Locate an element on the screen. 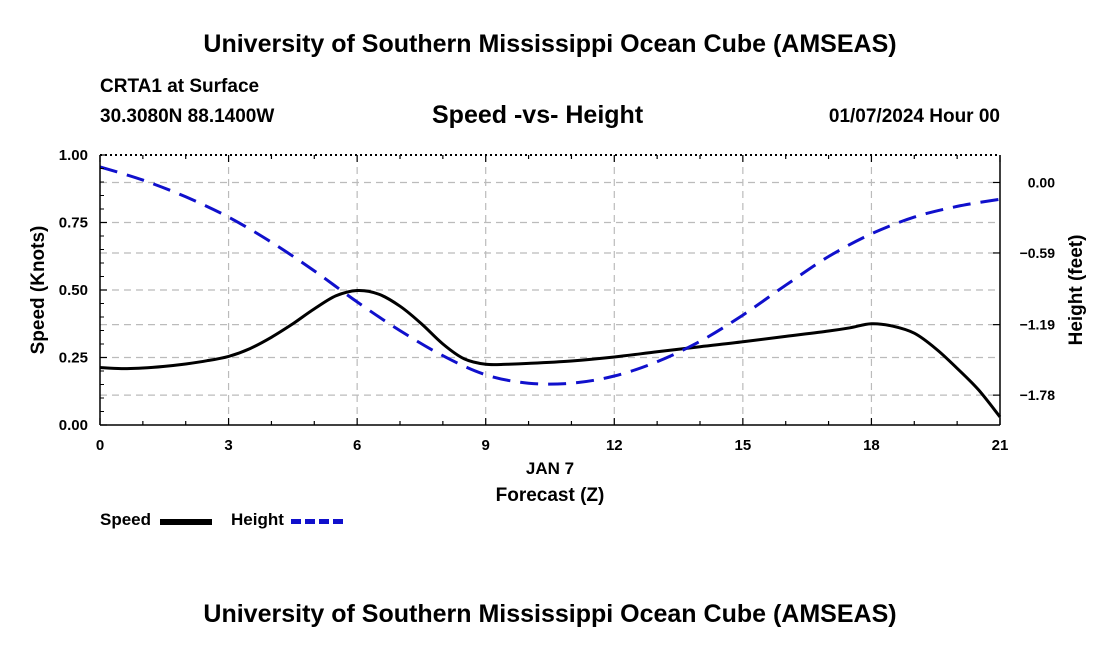 This screenshot has width=1100, height=650. legend-height-swatch is located at coordinates (317, 521).